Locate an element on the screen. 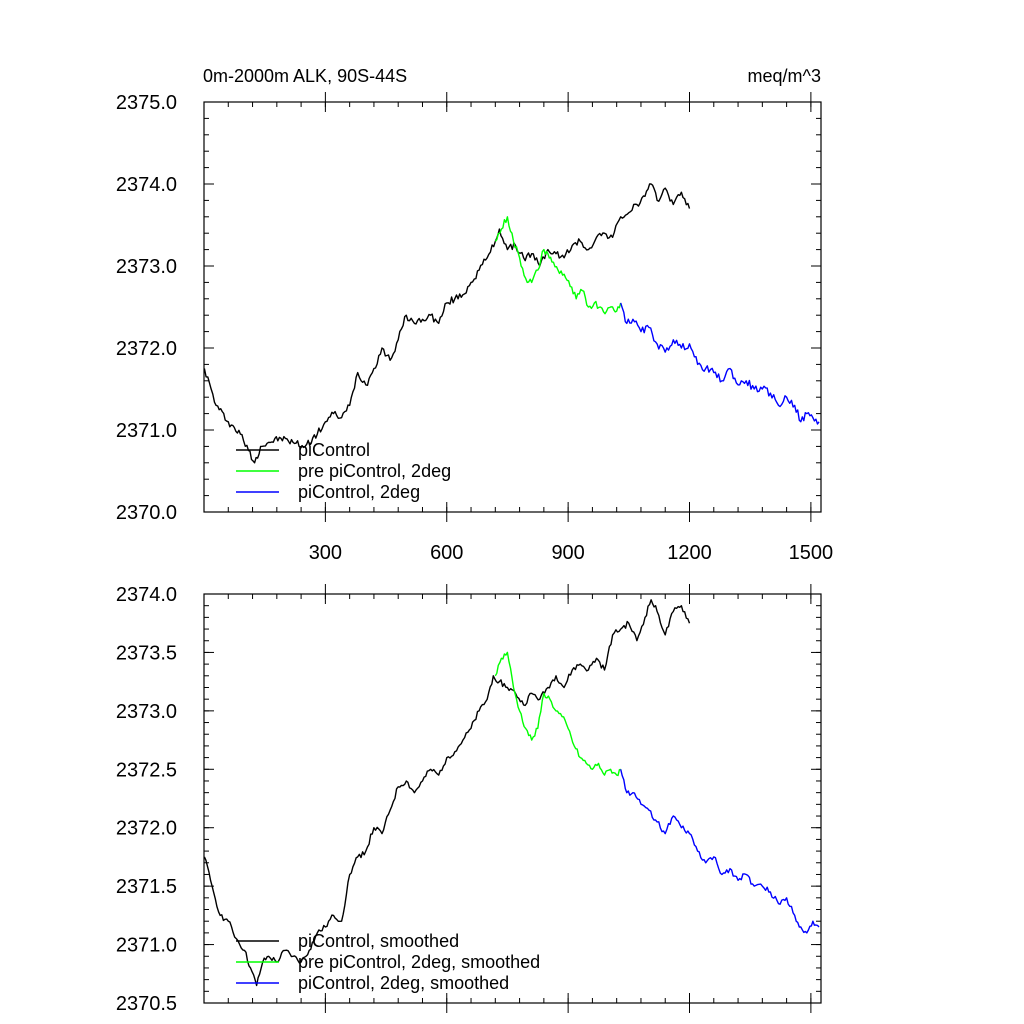  x-tick-label: 1500 is located at coordinates (811, 553).